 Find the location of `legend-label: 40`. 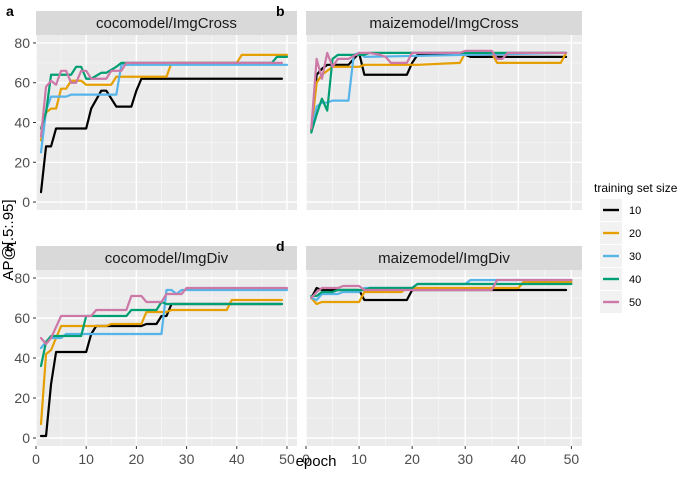

legend-label: 40 is located at coordinates (635, 280).